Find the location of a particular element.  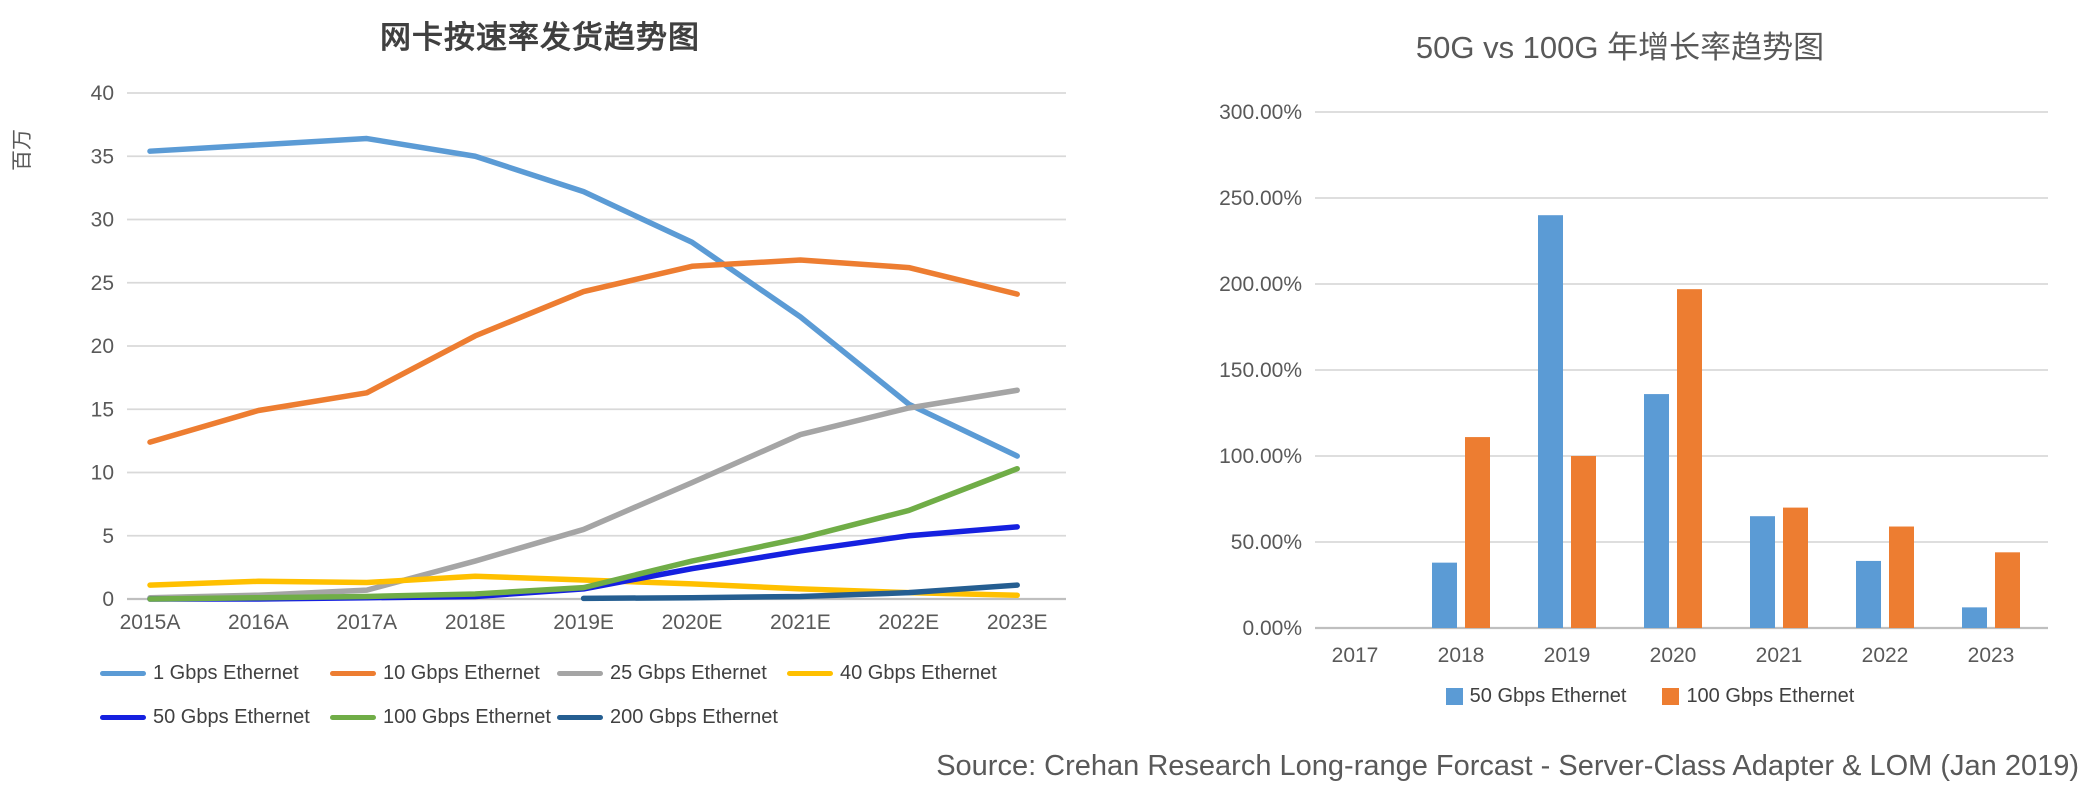

y-tick-label: 30 is located at coordinates (102, 220).